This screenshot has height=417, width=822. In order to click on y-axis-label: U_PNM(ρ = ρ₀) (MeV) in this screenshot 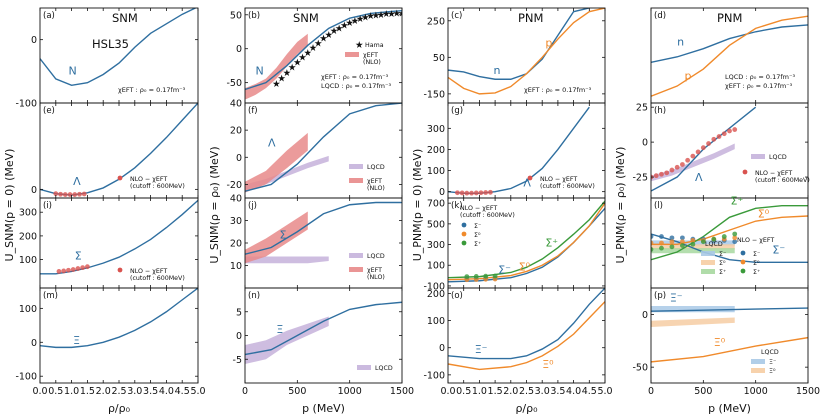, I will do `click(620, 205)`.